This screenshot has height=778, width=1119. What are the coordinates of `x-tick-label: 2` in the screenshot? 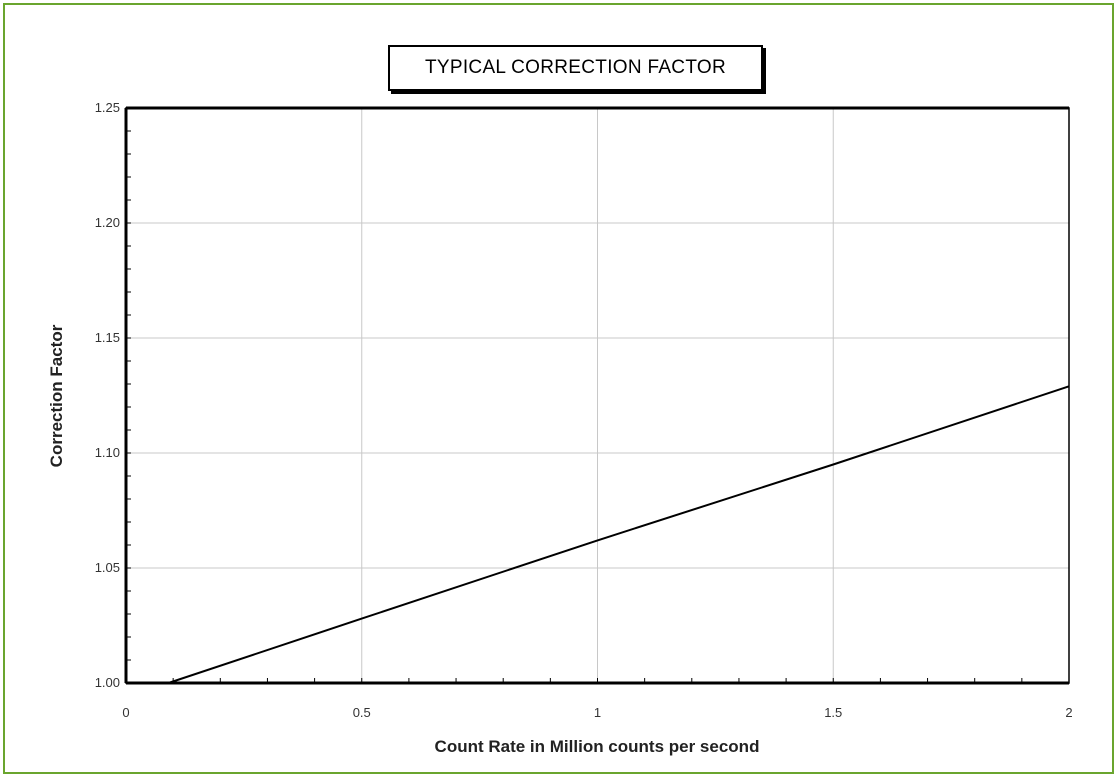 It's located at (1068, 712).